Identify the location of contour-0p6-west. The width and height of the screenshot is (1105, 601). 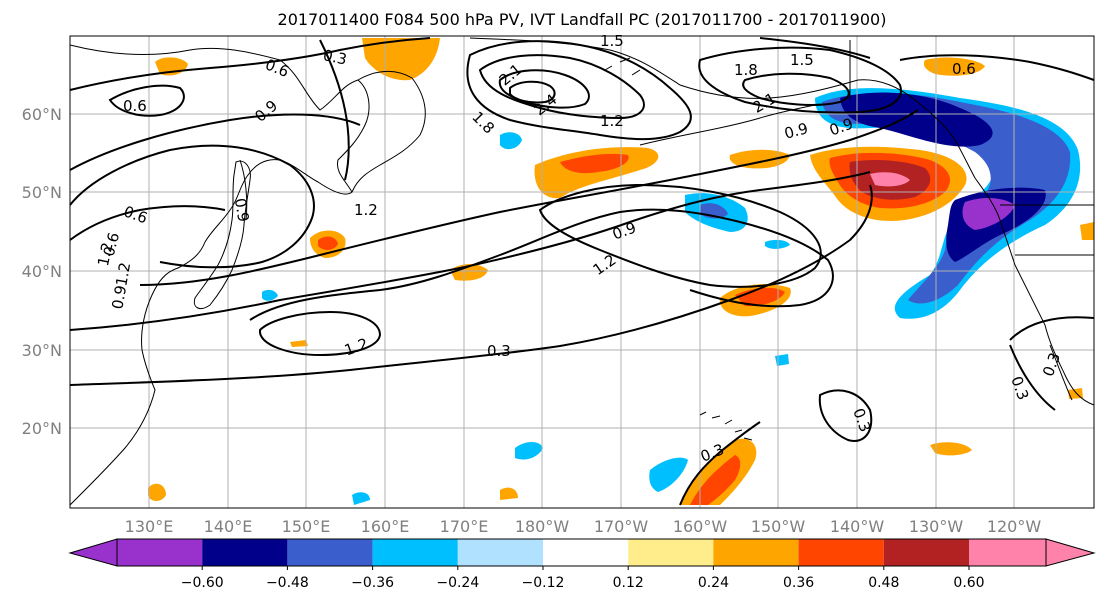
(215, 142).